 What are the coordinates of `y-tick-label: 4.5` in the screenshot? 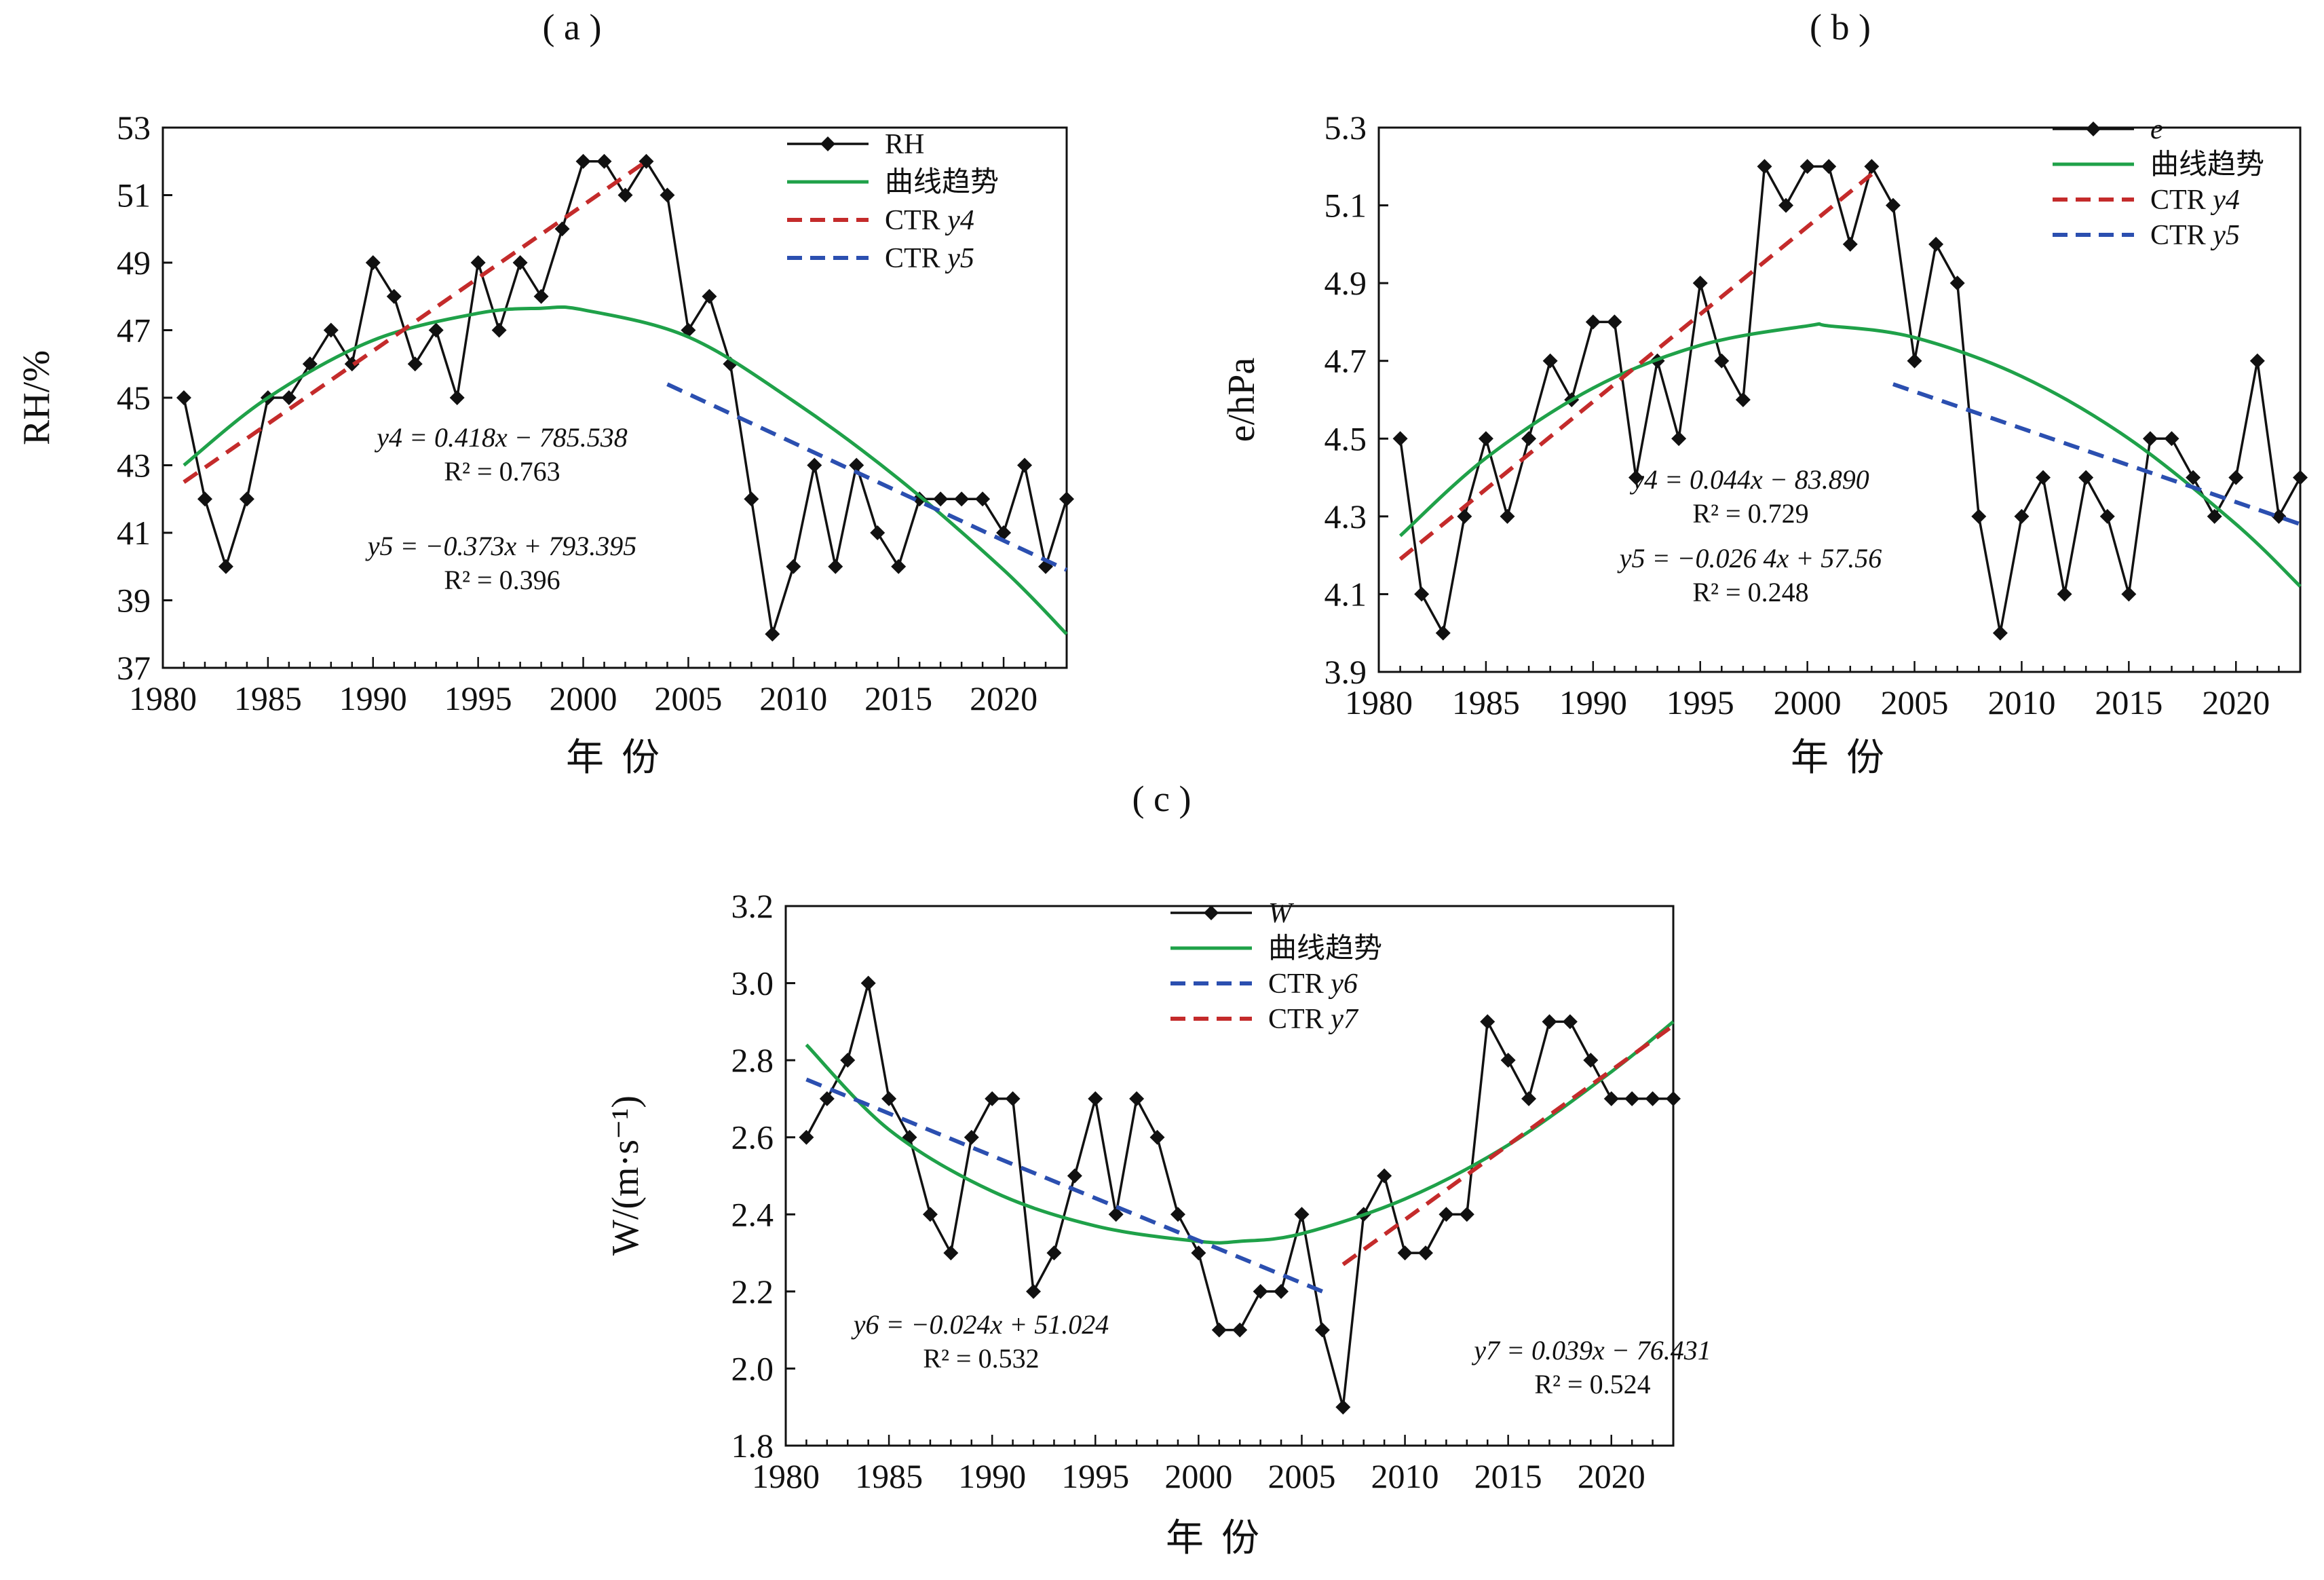 It's located at (1346, 438).